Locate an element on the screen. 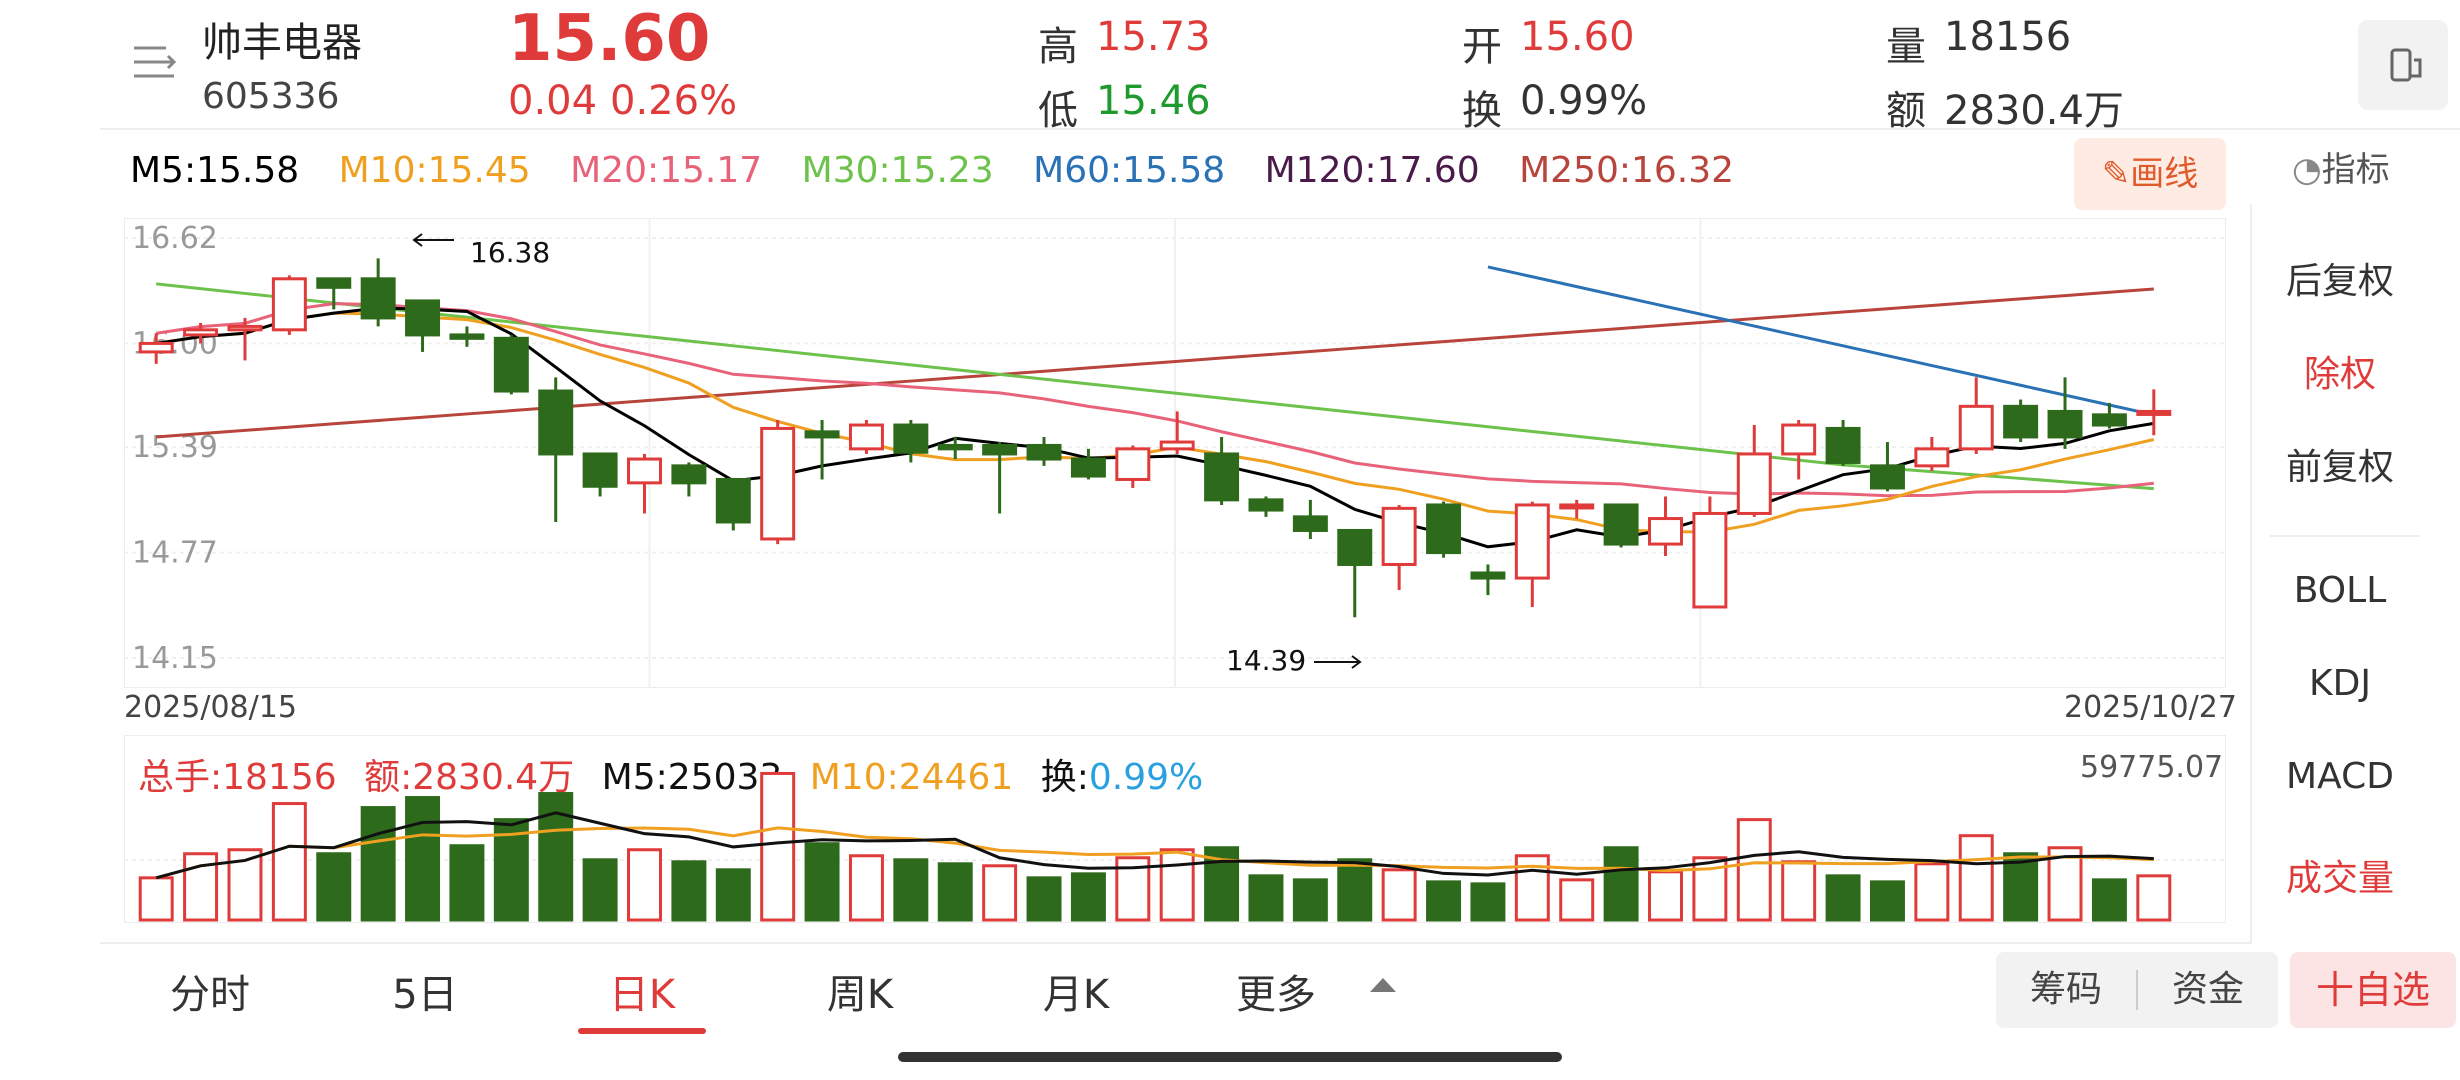 The image size is (2460, 1080). price-change-pct: 0.26% is located at coordinates (674, 101).